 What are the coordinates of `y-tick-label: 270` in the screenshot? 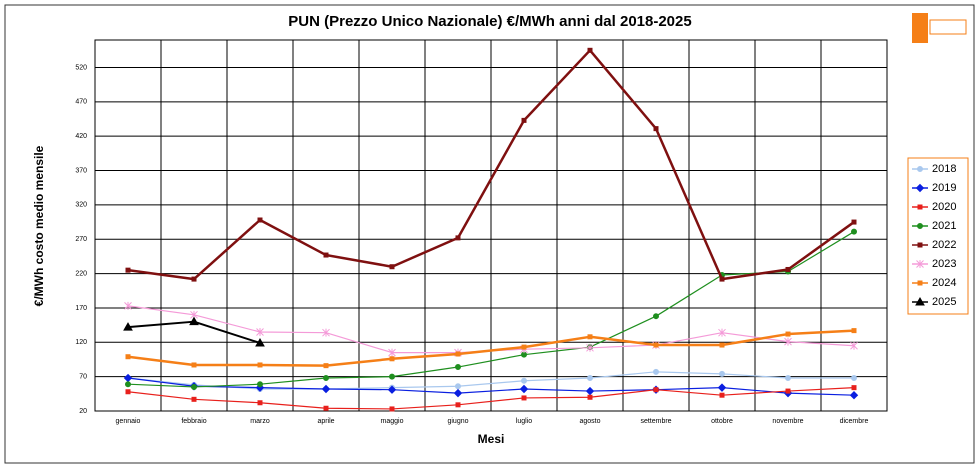 It's located at (81, 239).